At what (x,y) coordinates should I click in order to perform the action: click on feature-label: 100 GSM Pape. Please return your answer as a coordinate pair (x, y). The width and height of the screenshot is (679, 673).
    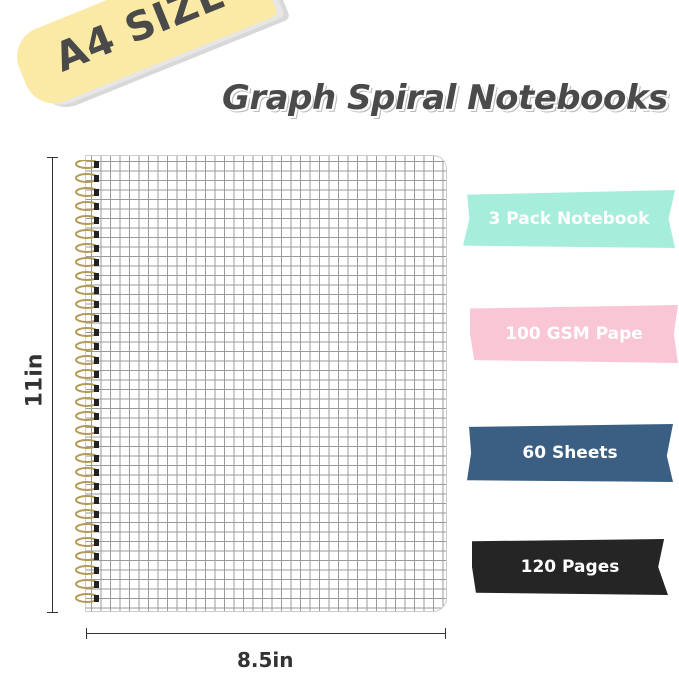
    Looking at the image, I should click on (574, 334).